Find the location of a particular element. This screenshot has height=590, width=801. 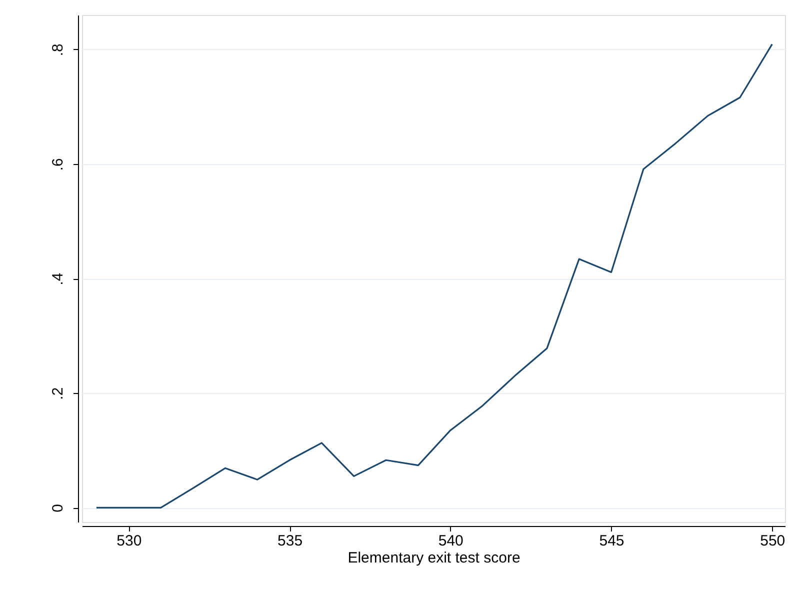

x-tick-label: 550 is located at coordinates (773, 541).